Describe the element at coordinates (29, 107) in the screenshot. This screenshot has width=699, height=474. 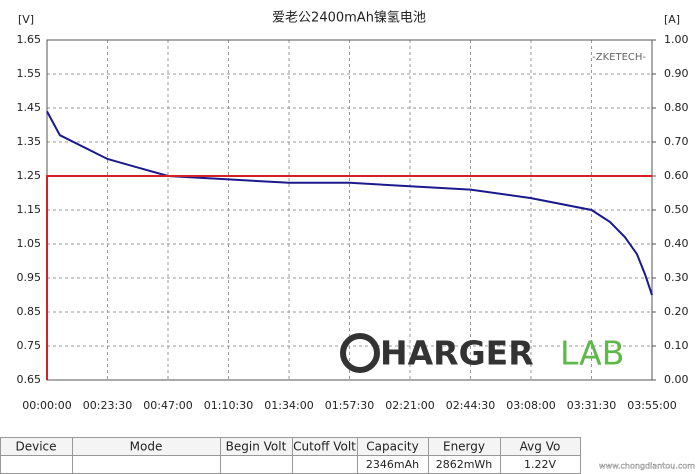
I see `y-tick-label: 1.45` at that location.